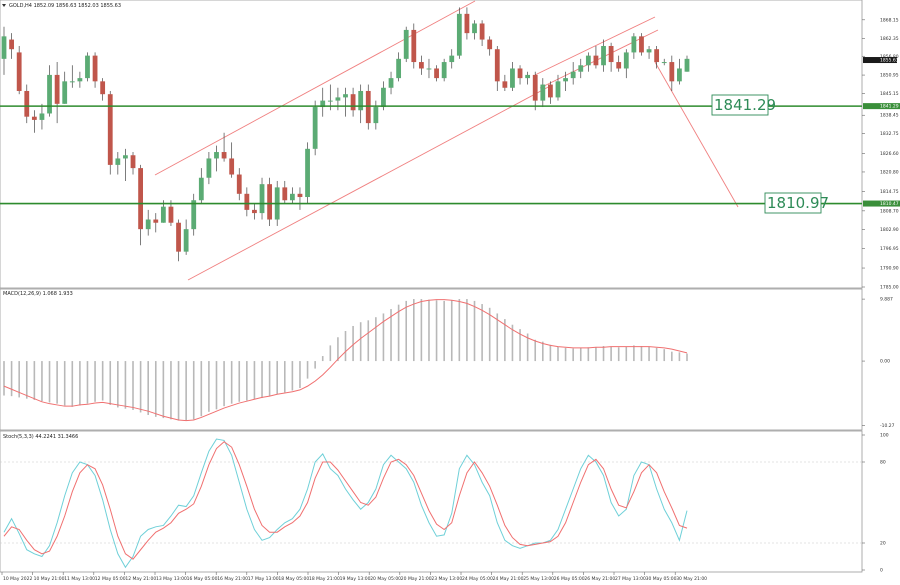  What do you see at coordinates (696, 134) in the screenshot?
I see `projection-arrow-line` at bounding box center [696, 134].